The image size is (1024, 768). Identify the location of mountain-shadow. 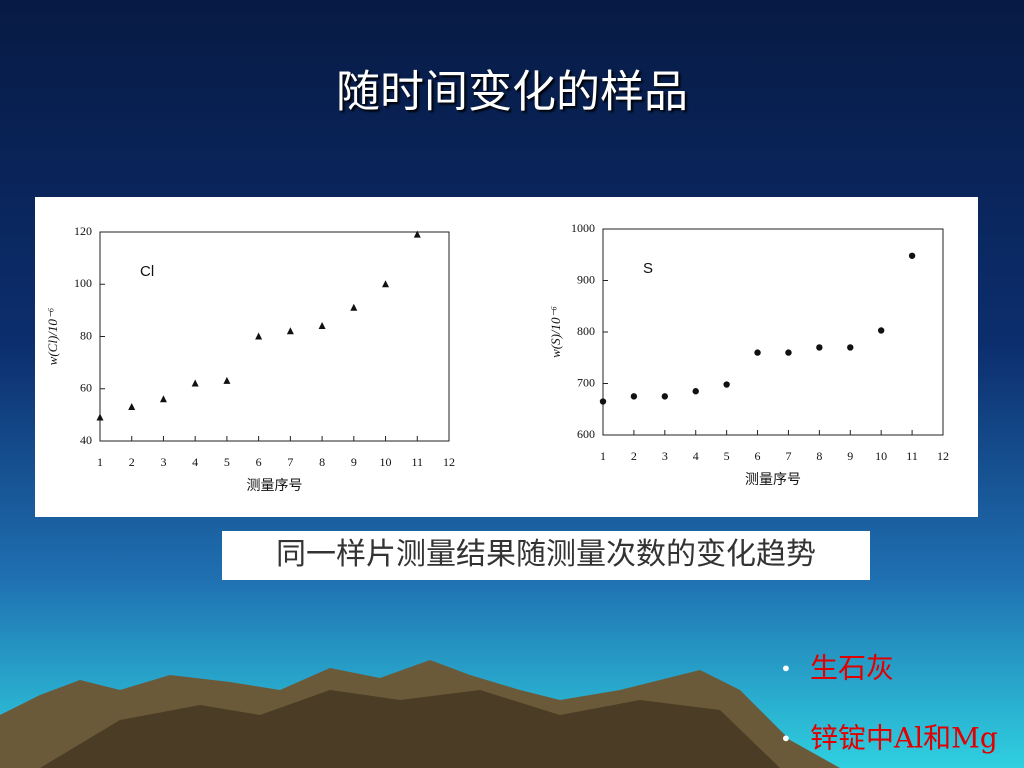
(410, 729).